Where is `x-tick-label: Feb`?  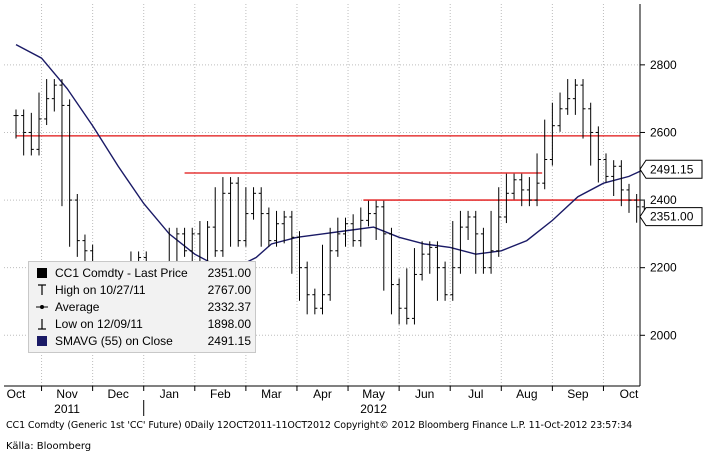 x-tick-label: Feb is located at coordinates (220, 394).